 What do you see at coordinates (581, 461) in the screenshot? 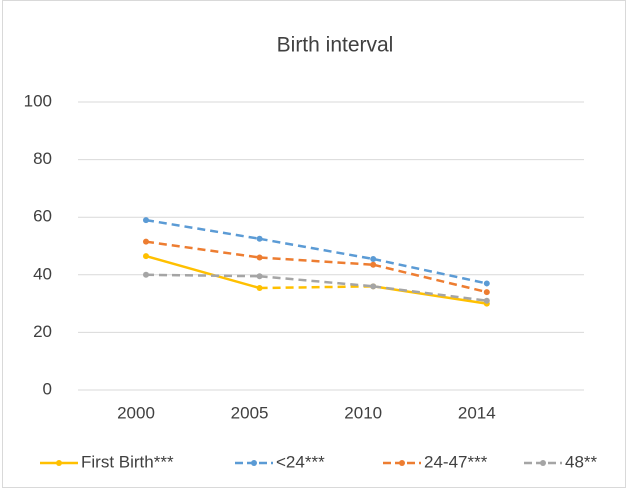
I see `legend-label: 48**` at bounding box center [581, 461].